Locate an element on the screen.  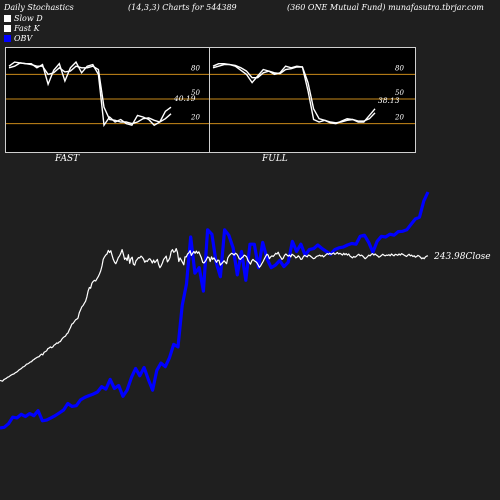
legend-label: Fast K is located at coordinates (27, 28).